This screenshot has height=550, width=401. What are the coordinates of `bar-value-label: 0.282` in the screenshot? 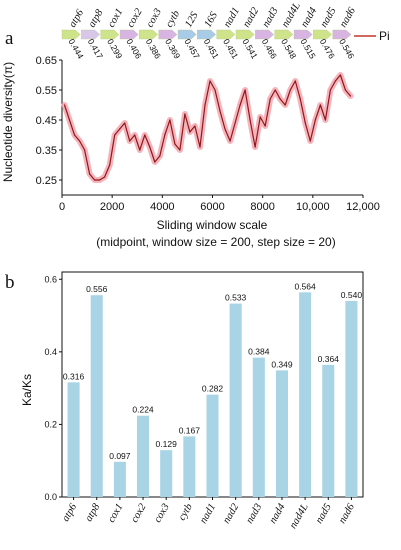 It's located at (213, 389).